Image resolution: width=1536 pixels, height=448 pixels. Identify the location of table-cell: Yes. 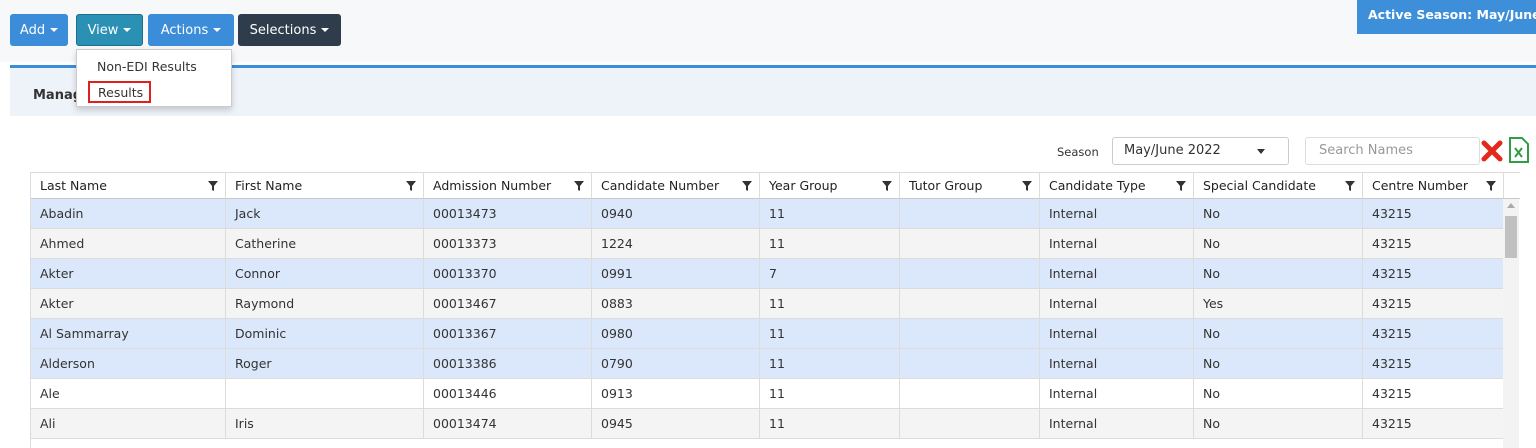
(1278, 304).